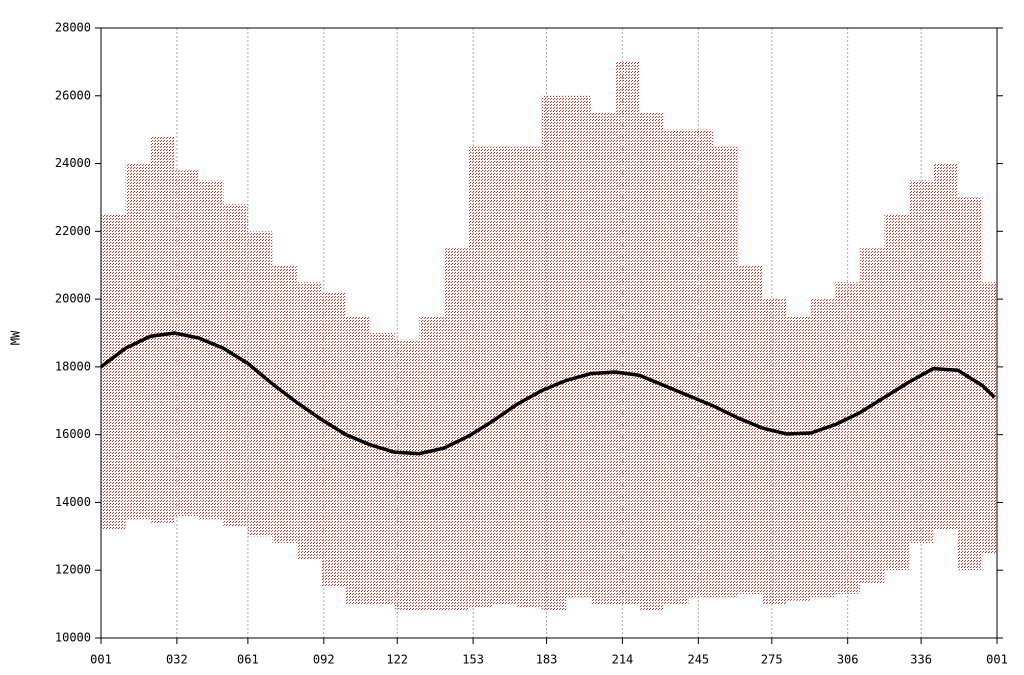 The height and width of the screenshot is (675, 1024). Describe the element at coordinates (547, 660) in the screenshot. I see `x-tick-label: 183` at that location.